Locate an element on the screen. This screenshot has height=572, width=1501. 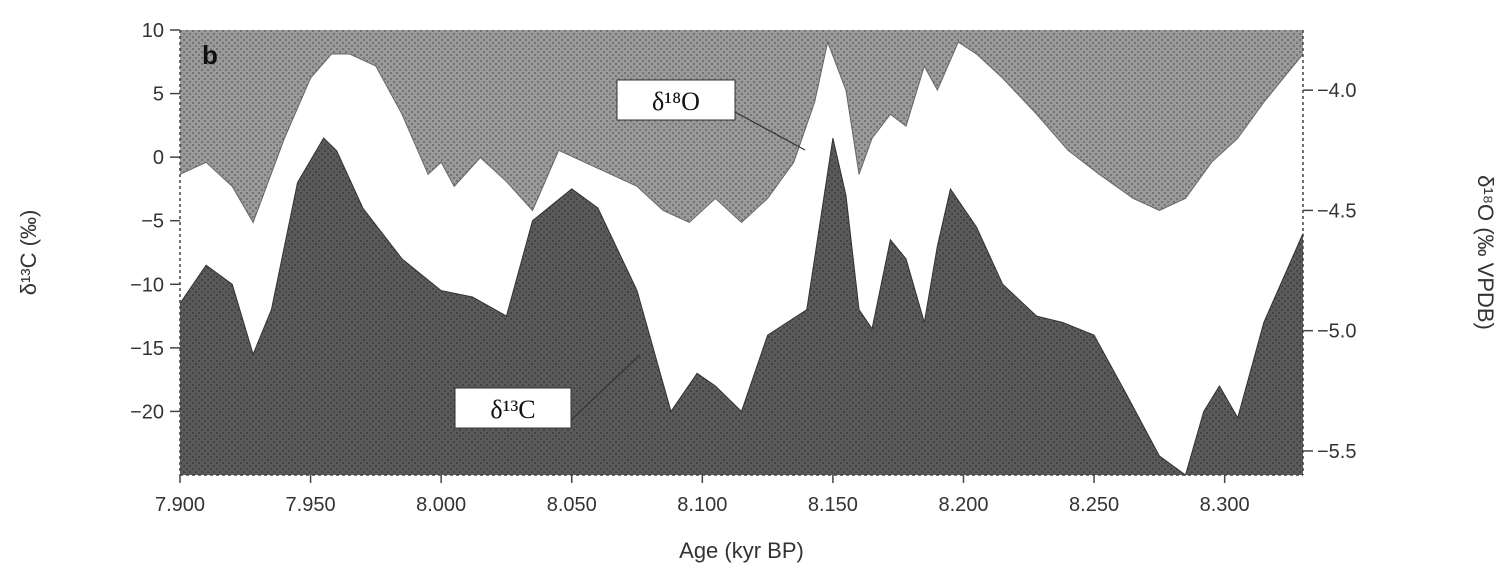
bottom-tick-label: 8.000 is located at coordinates (441, 505).